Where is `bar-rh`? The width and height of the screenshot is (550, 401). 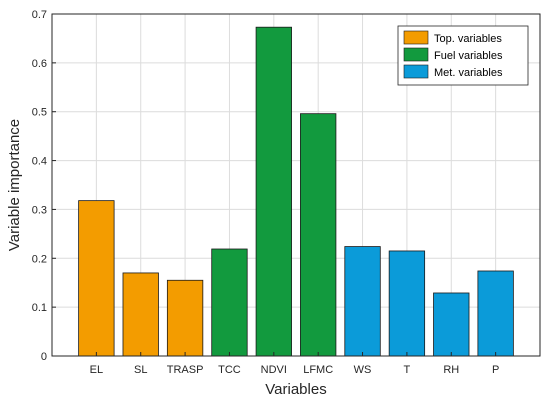 bar-rh is located at coordinates (451, 324).